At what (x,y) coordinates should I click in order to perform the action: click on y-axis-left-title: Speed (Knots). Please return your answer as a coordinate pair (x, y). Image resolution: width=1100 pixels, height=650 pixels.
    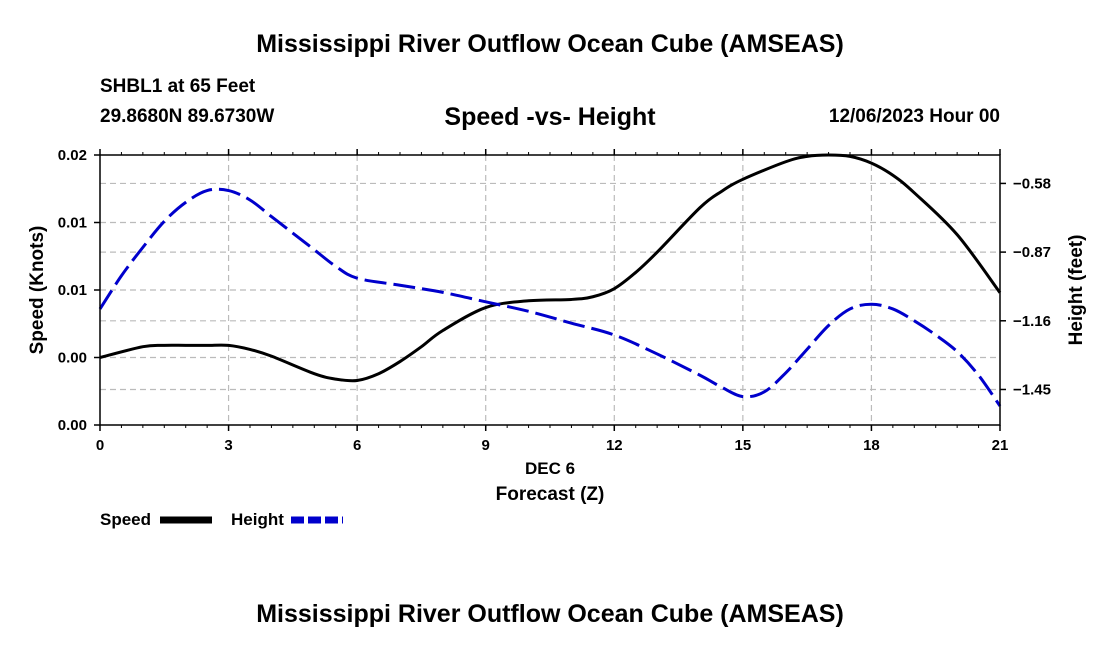
    Looking at the image, I should click on (37, 290).